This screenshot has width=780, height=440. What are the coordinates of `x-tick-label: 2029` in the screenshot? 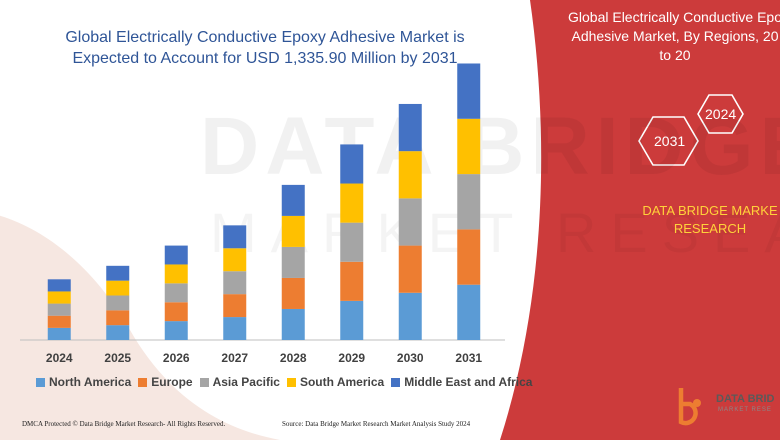 It's located at (351, 358).